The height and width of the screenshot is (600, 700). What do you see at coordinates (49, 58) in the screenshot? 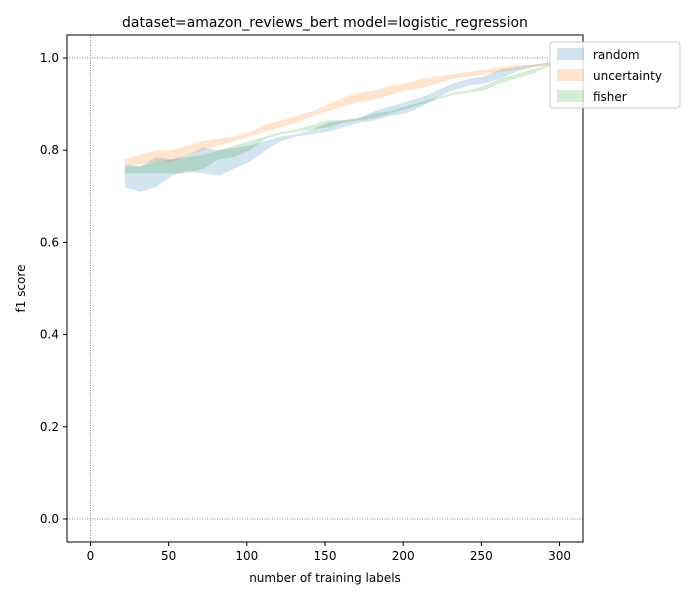
I see `y-tick-label: 1.0` at bounding box center [49, 58].